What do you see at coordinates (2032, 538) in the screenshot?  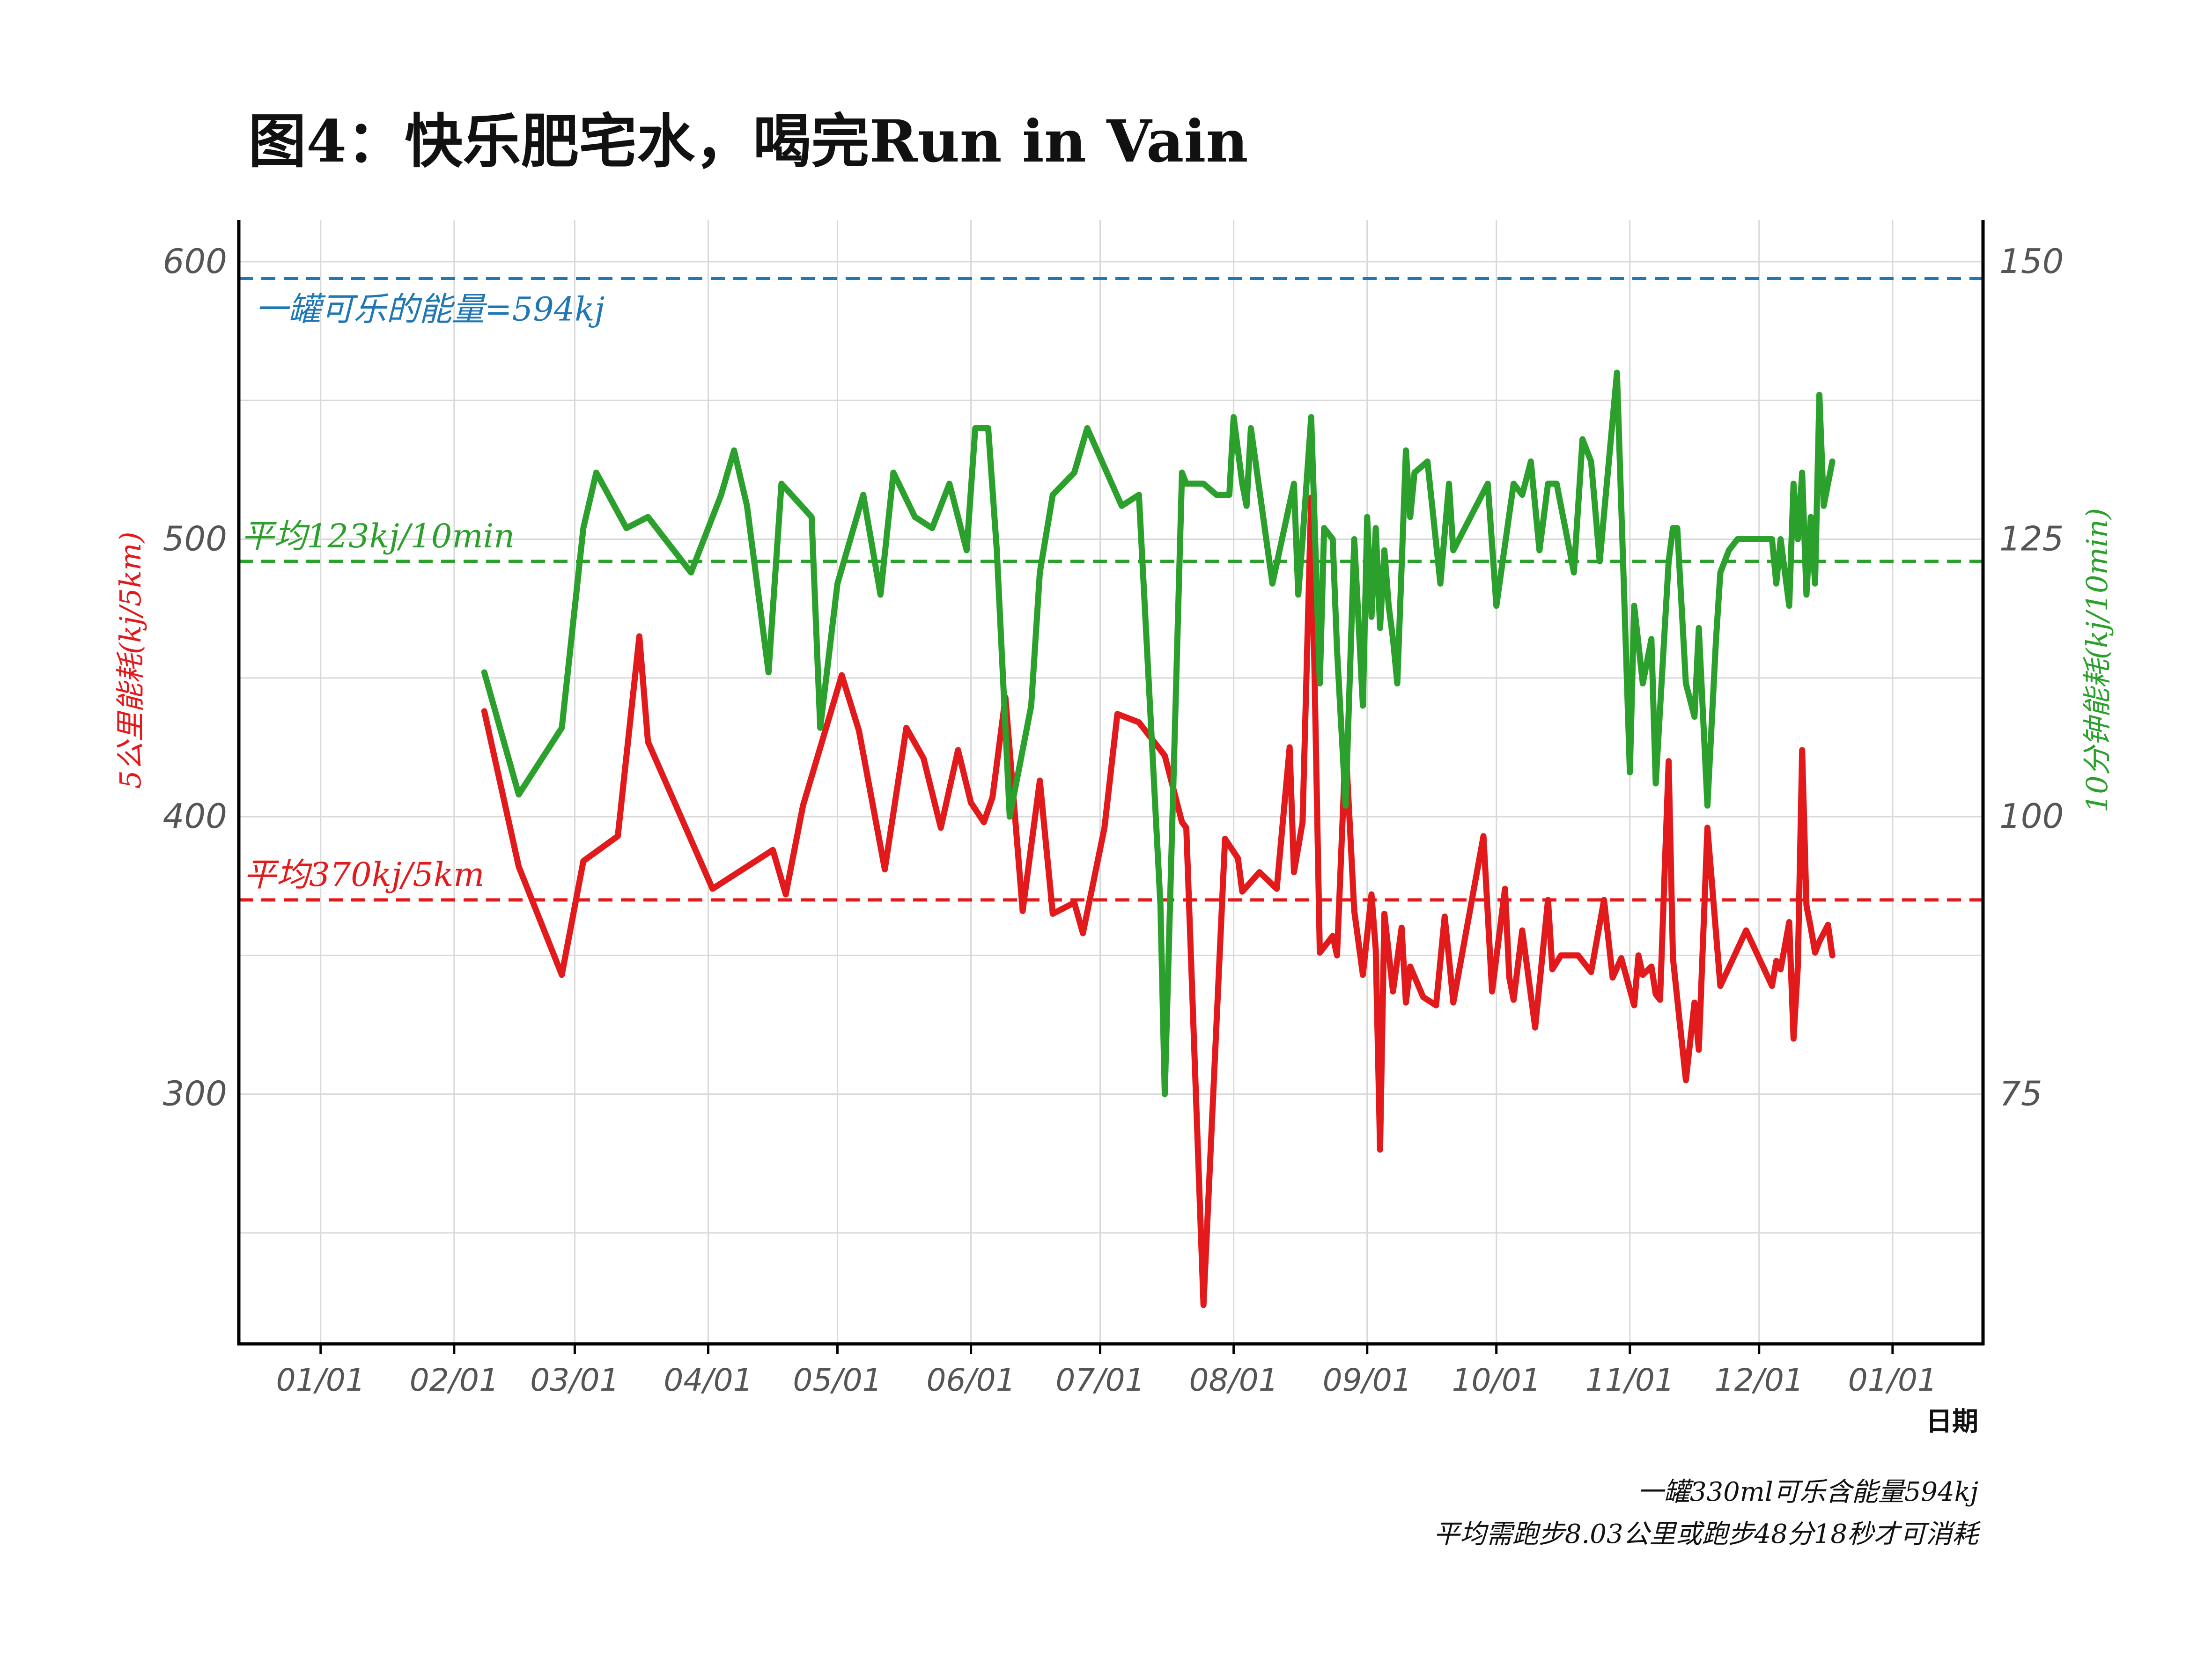 I see `y-tick-right-label: 125` at bounding box center [2032, 538].